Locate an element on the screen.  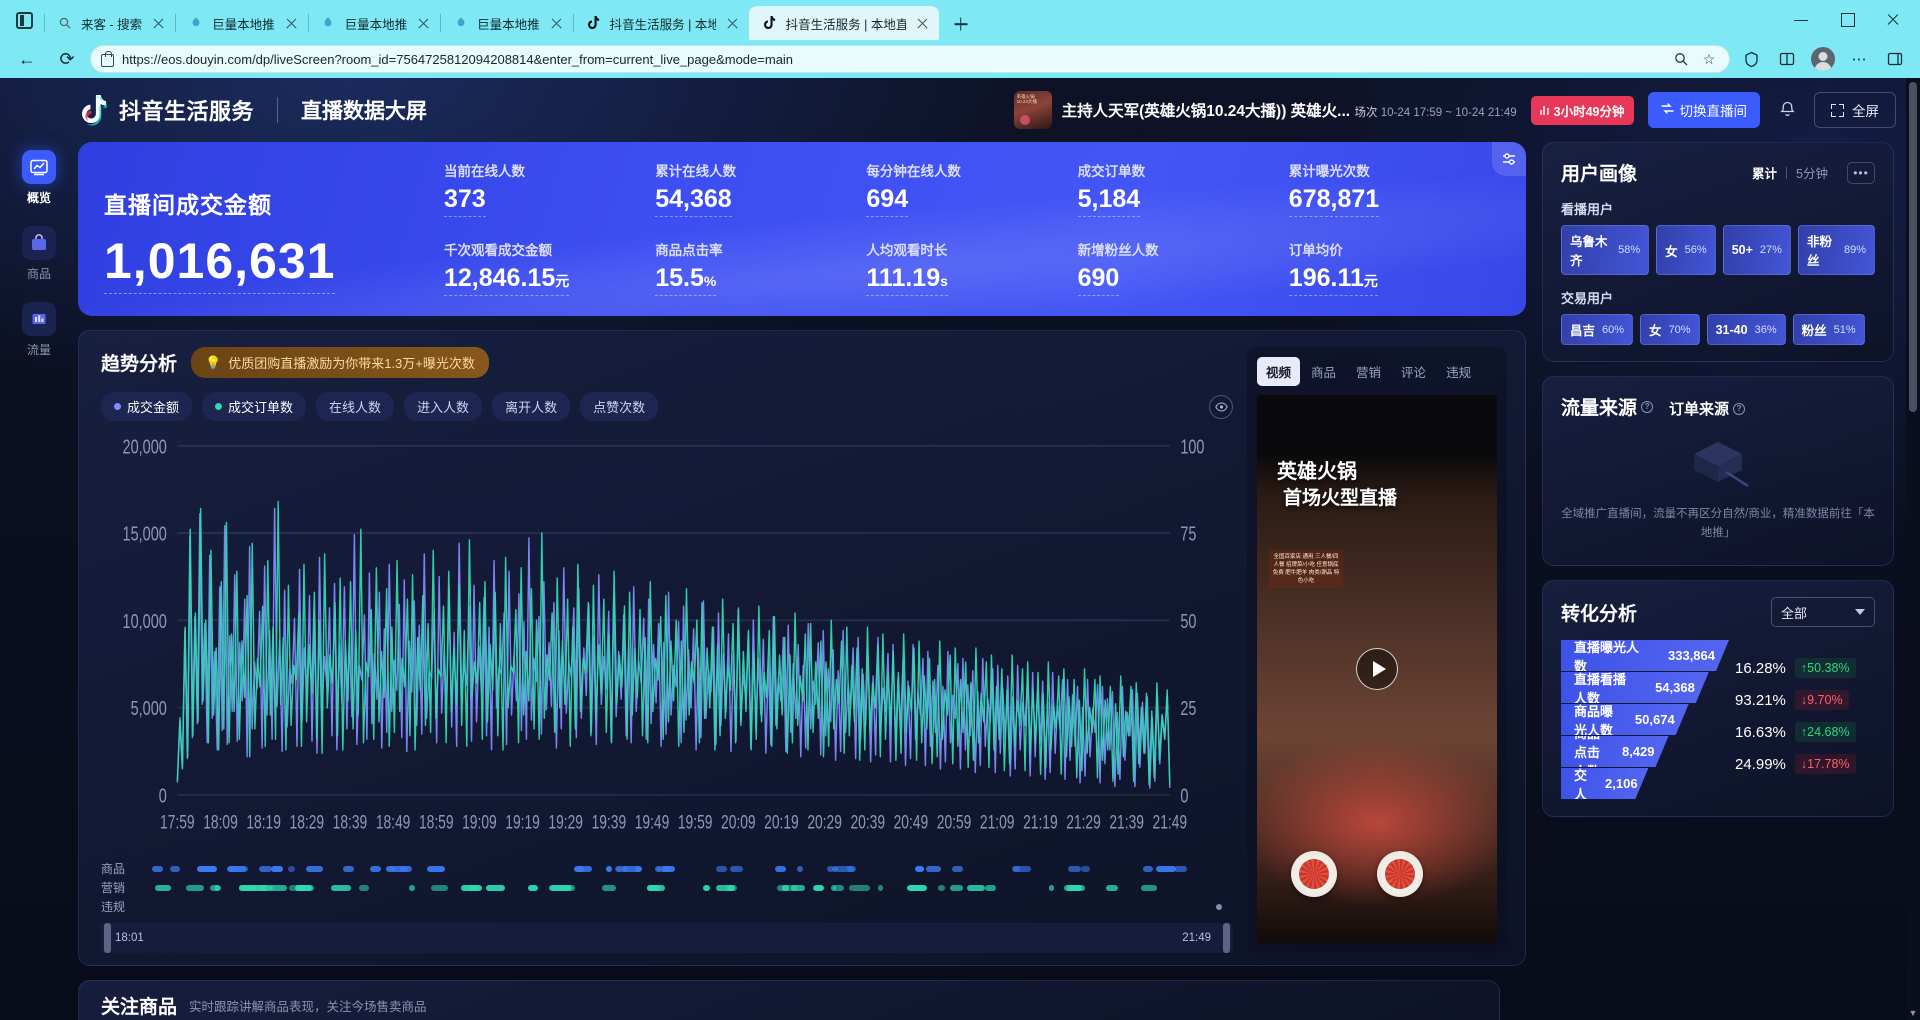
sidebar-item-overview: 概览 is located at coordinates (39, 179).